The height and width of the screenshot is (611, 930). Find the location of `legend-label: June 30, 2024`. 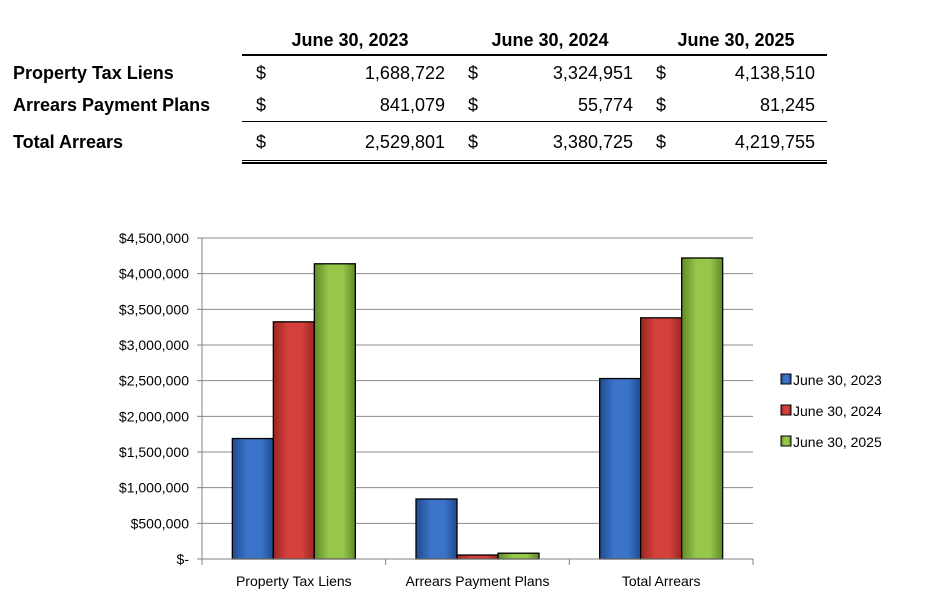

legend-label: June 30, 2024 is located at coordinates (837, 411).